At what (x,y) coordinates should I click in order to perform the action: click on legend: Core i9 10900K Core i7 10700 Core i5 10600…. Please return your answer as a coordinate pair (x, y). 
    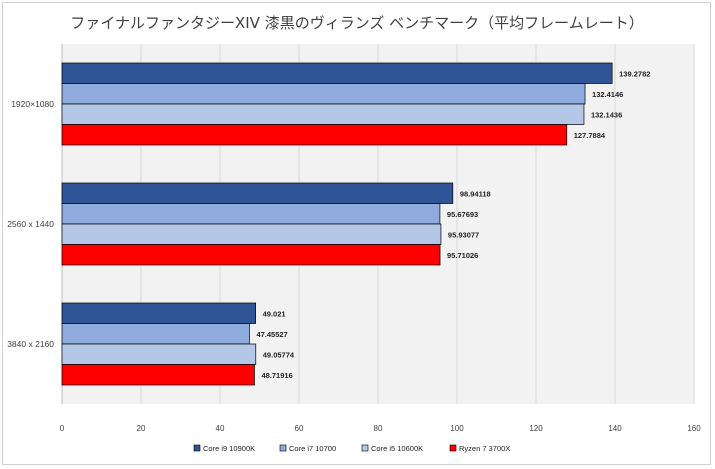
    Looking at the image, I should click on (351, 448).